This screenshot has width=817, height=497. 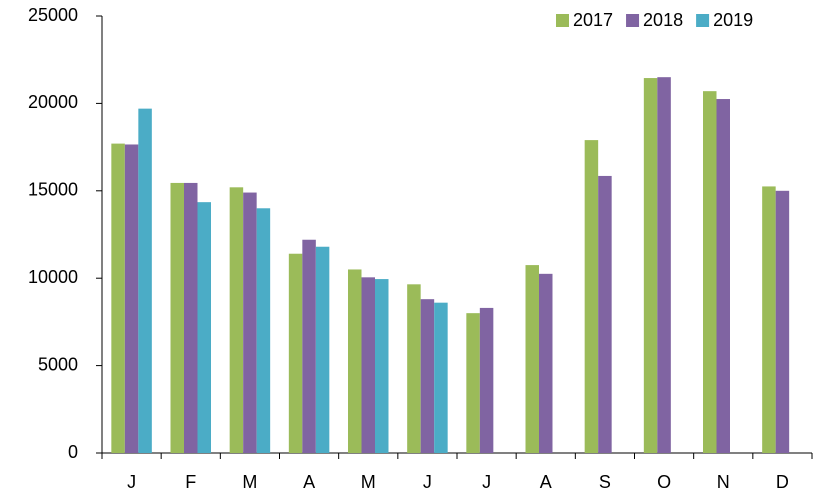 What do you see at coordinates (733, 20) in the screenshot?
I see `legend-label: 2019` at bounding box center [733, 20].